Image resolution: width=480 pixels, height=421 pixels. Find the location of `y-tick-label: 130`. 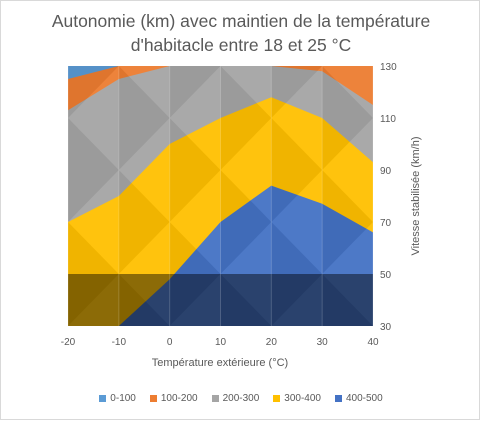

y-tick-label: 130 is located at coordinates (388, 67).